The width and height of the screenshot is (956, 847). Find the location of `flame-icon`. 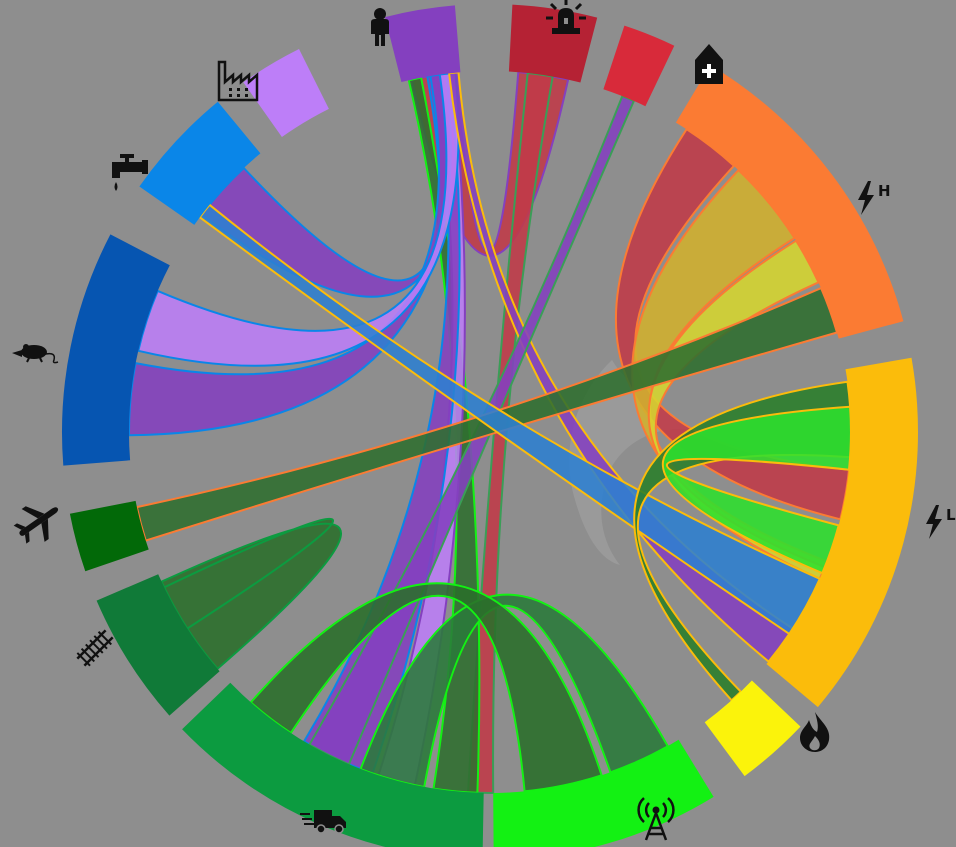

flame-icon is located at coordinates (815, 732).